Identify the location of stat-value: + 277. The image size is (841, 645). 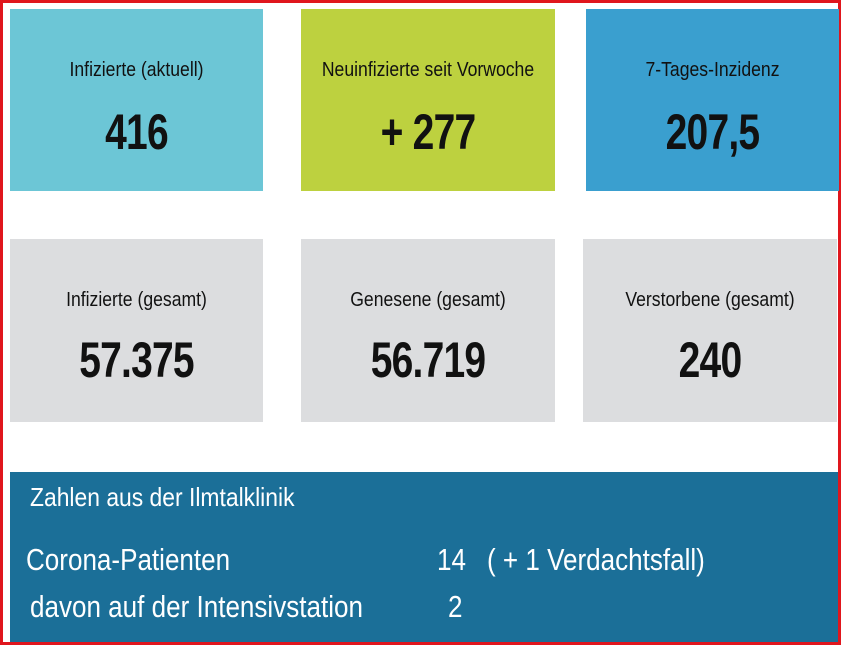
(428, 132).